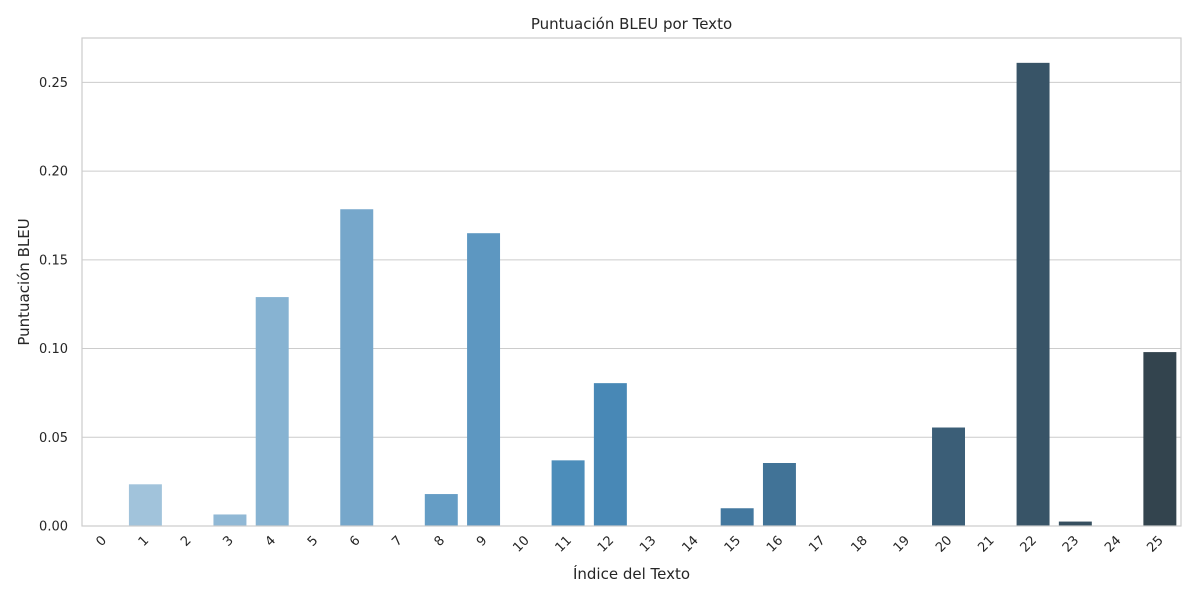  Describe the element at coordinates (102, 541) in the screenshot. I see `x-tick-label: 0` at that location.